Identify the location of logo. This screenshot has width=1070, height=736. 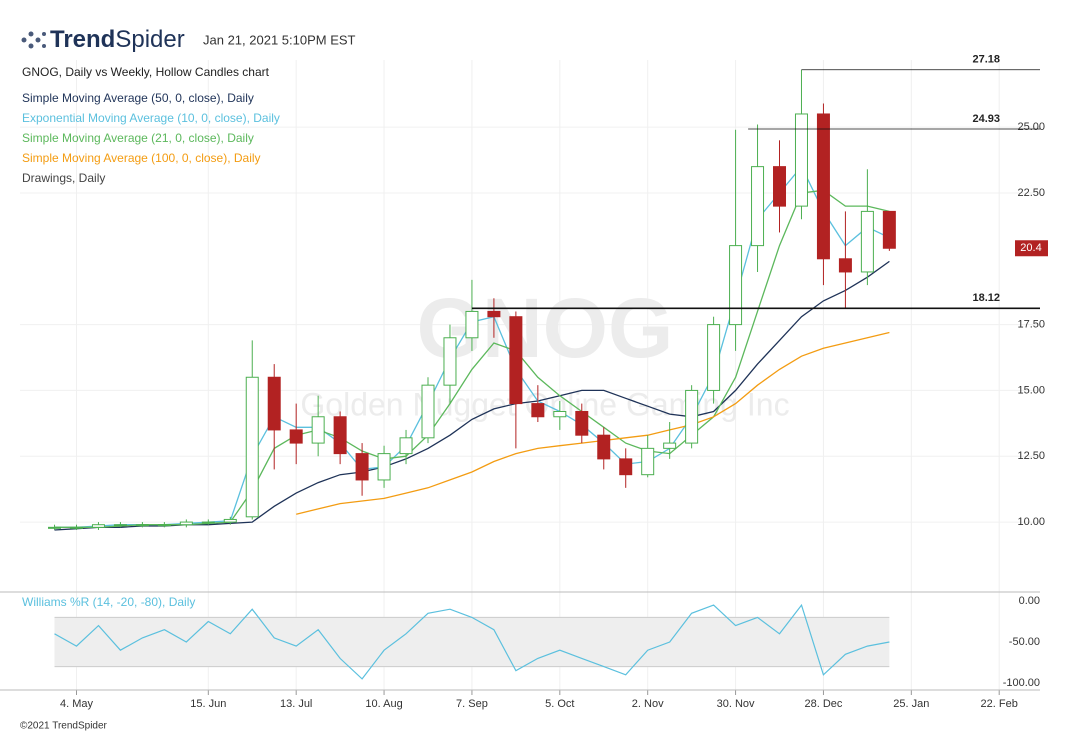
(33, 40).